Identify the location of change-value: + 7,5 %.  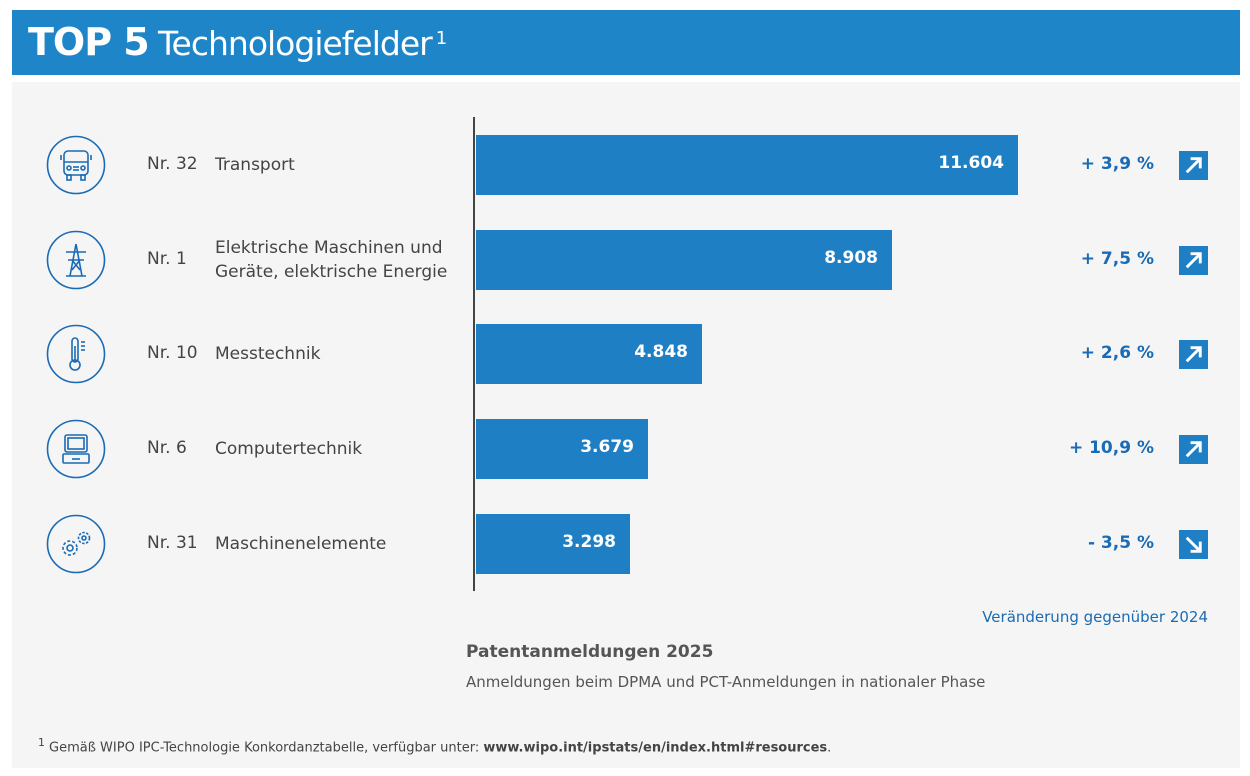
(1117, 259).